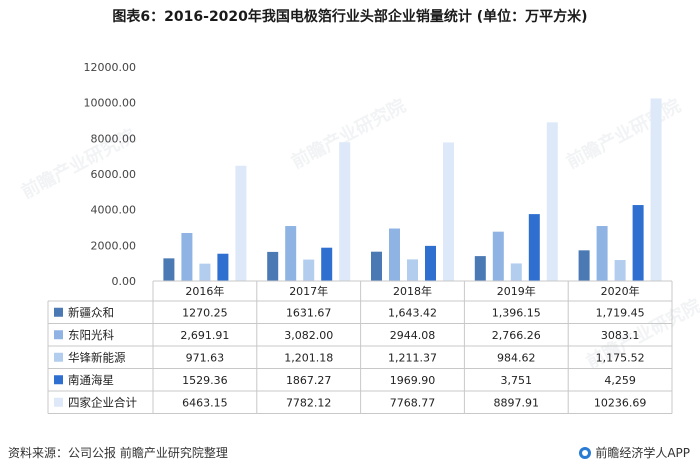 The height and width of the screenshot is (472, 700). I want to click on brand-logo-icon, so click(585, 452).